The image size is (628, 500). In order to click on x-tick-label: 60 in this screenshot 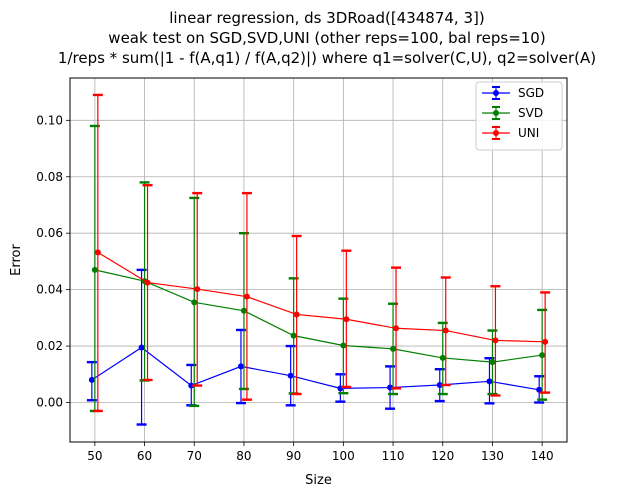, I will do `click(144, 456)`.